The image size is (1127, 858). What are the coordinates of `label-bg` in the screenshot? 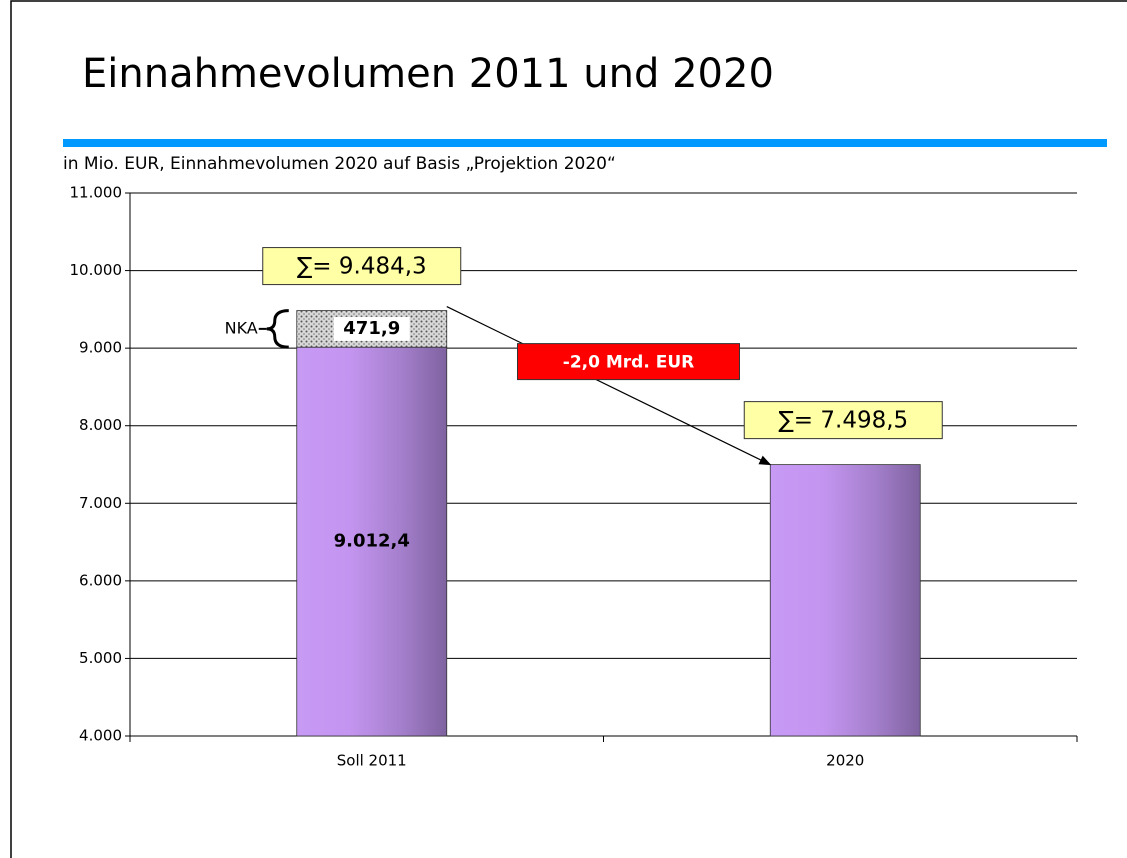 It's located at (371, 328).